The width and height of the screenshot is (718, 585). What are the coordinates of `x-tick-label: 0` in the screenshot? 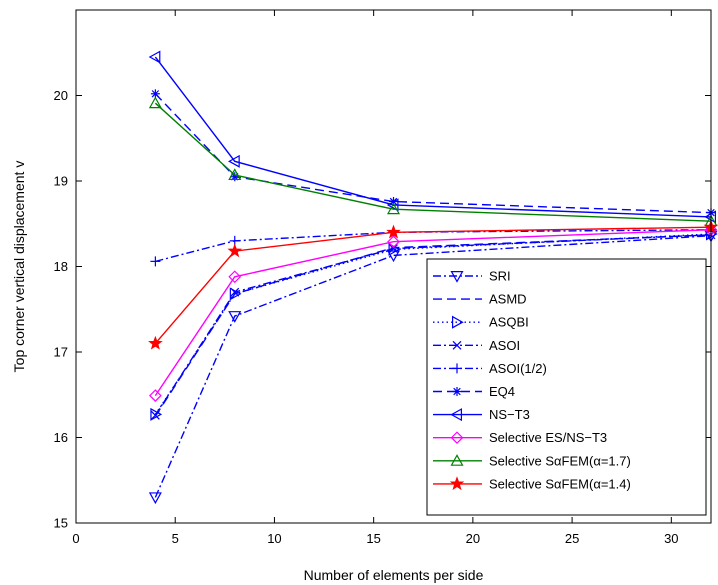 It's located at (75, 538).